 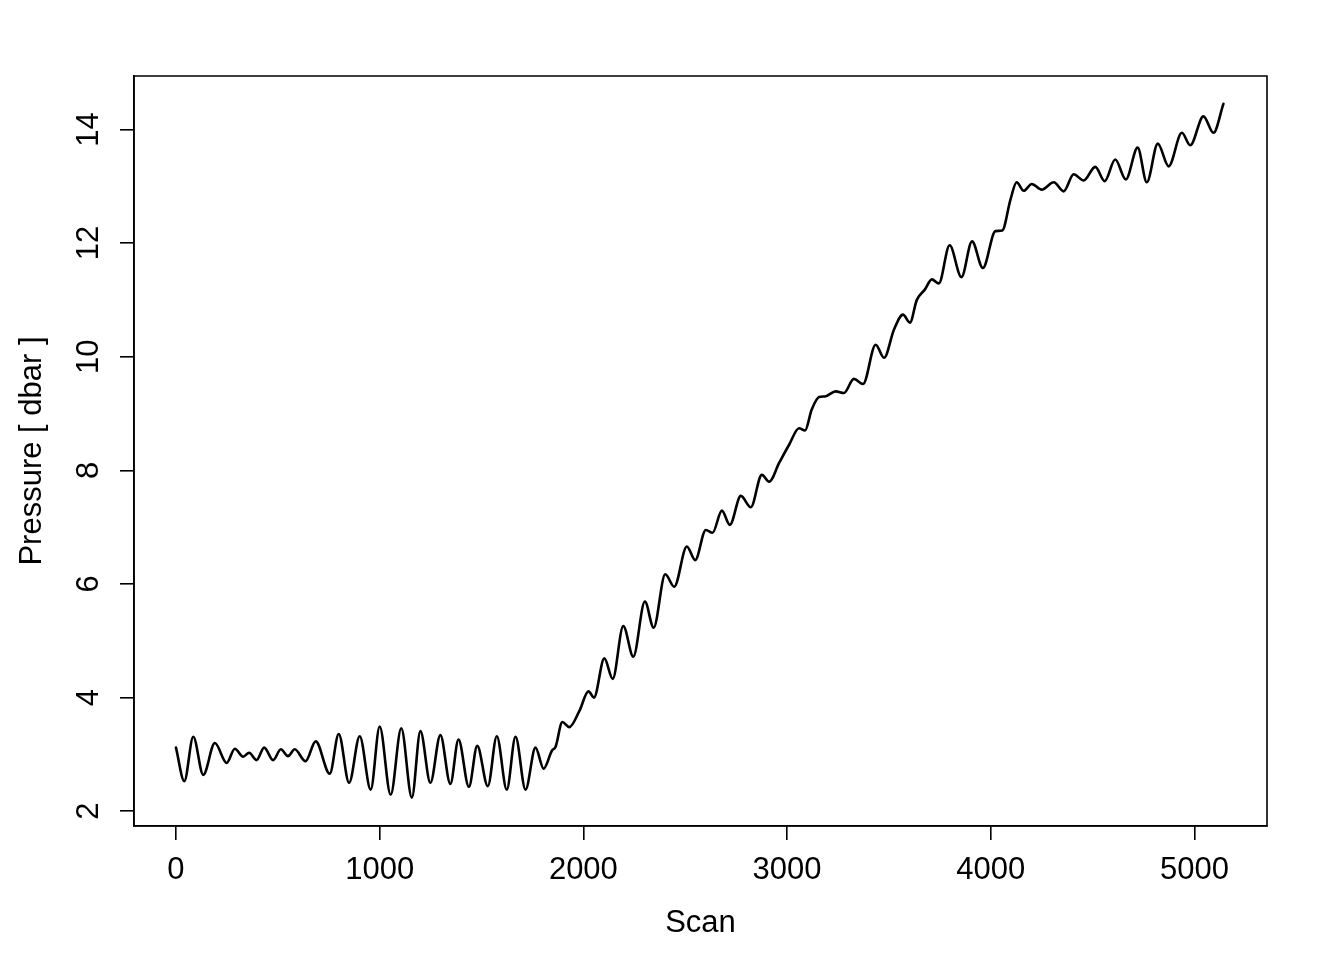 What do you see at coordinates (87, 243) in the screenshot?
I see `y-tick-label: 12` at bounding box center [87, 243].